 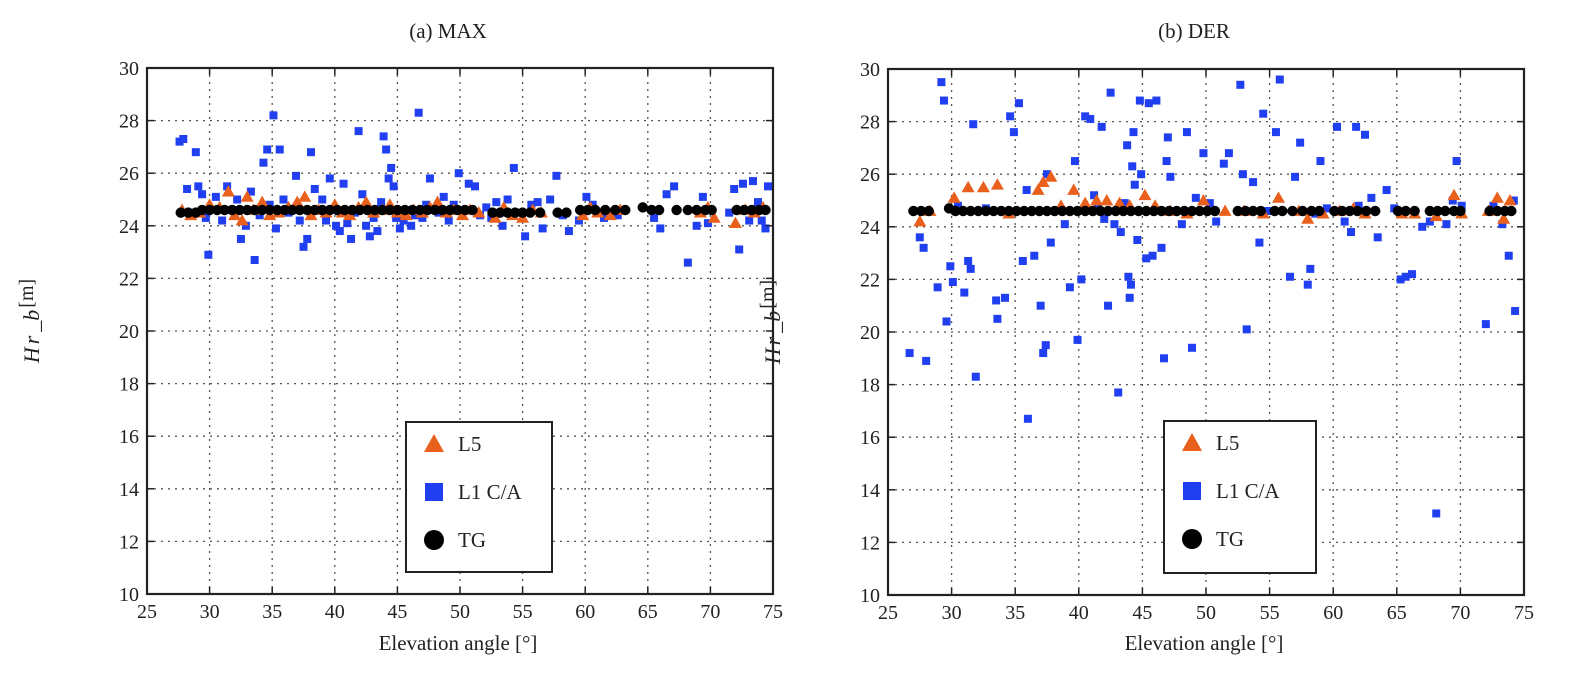 What do you see at coordinates (1248, 491) in the screenshot?
I see `legend-label: L1 C/A` at bounding box center [1248, 491].